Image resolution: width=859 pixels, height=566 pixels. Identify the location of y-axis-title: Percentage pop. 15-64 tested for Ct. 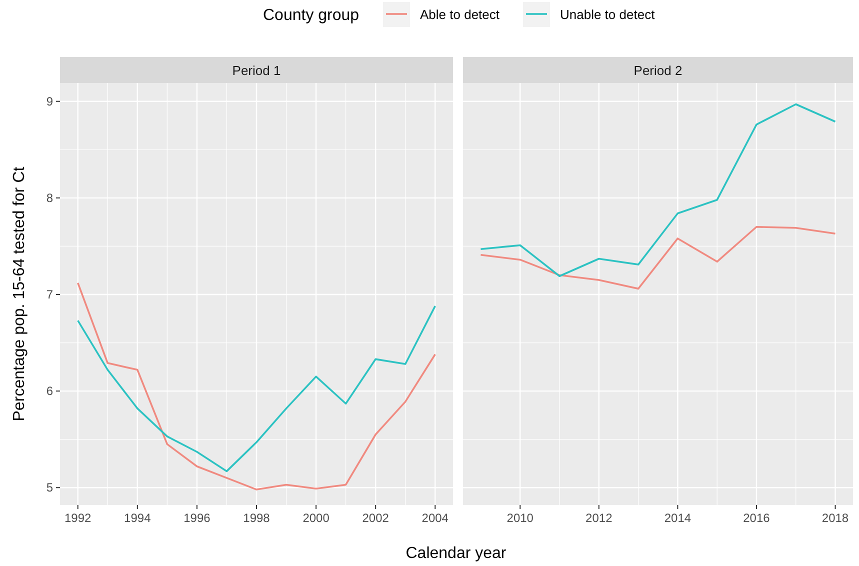
(19, 294).